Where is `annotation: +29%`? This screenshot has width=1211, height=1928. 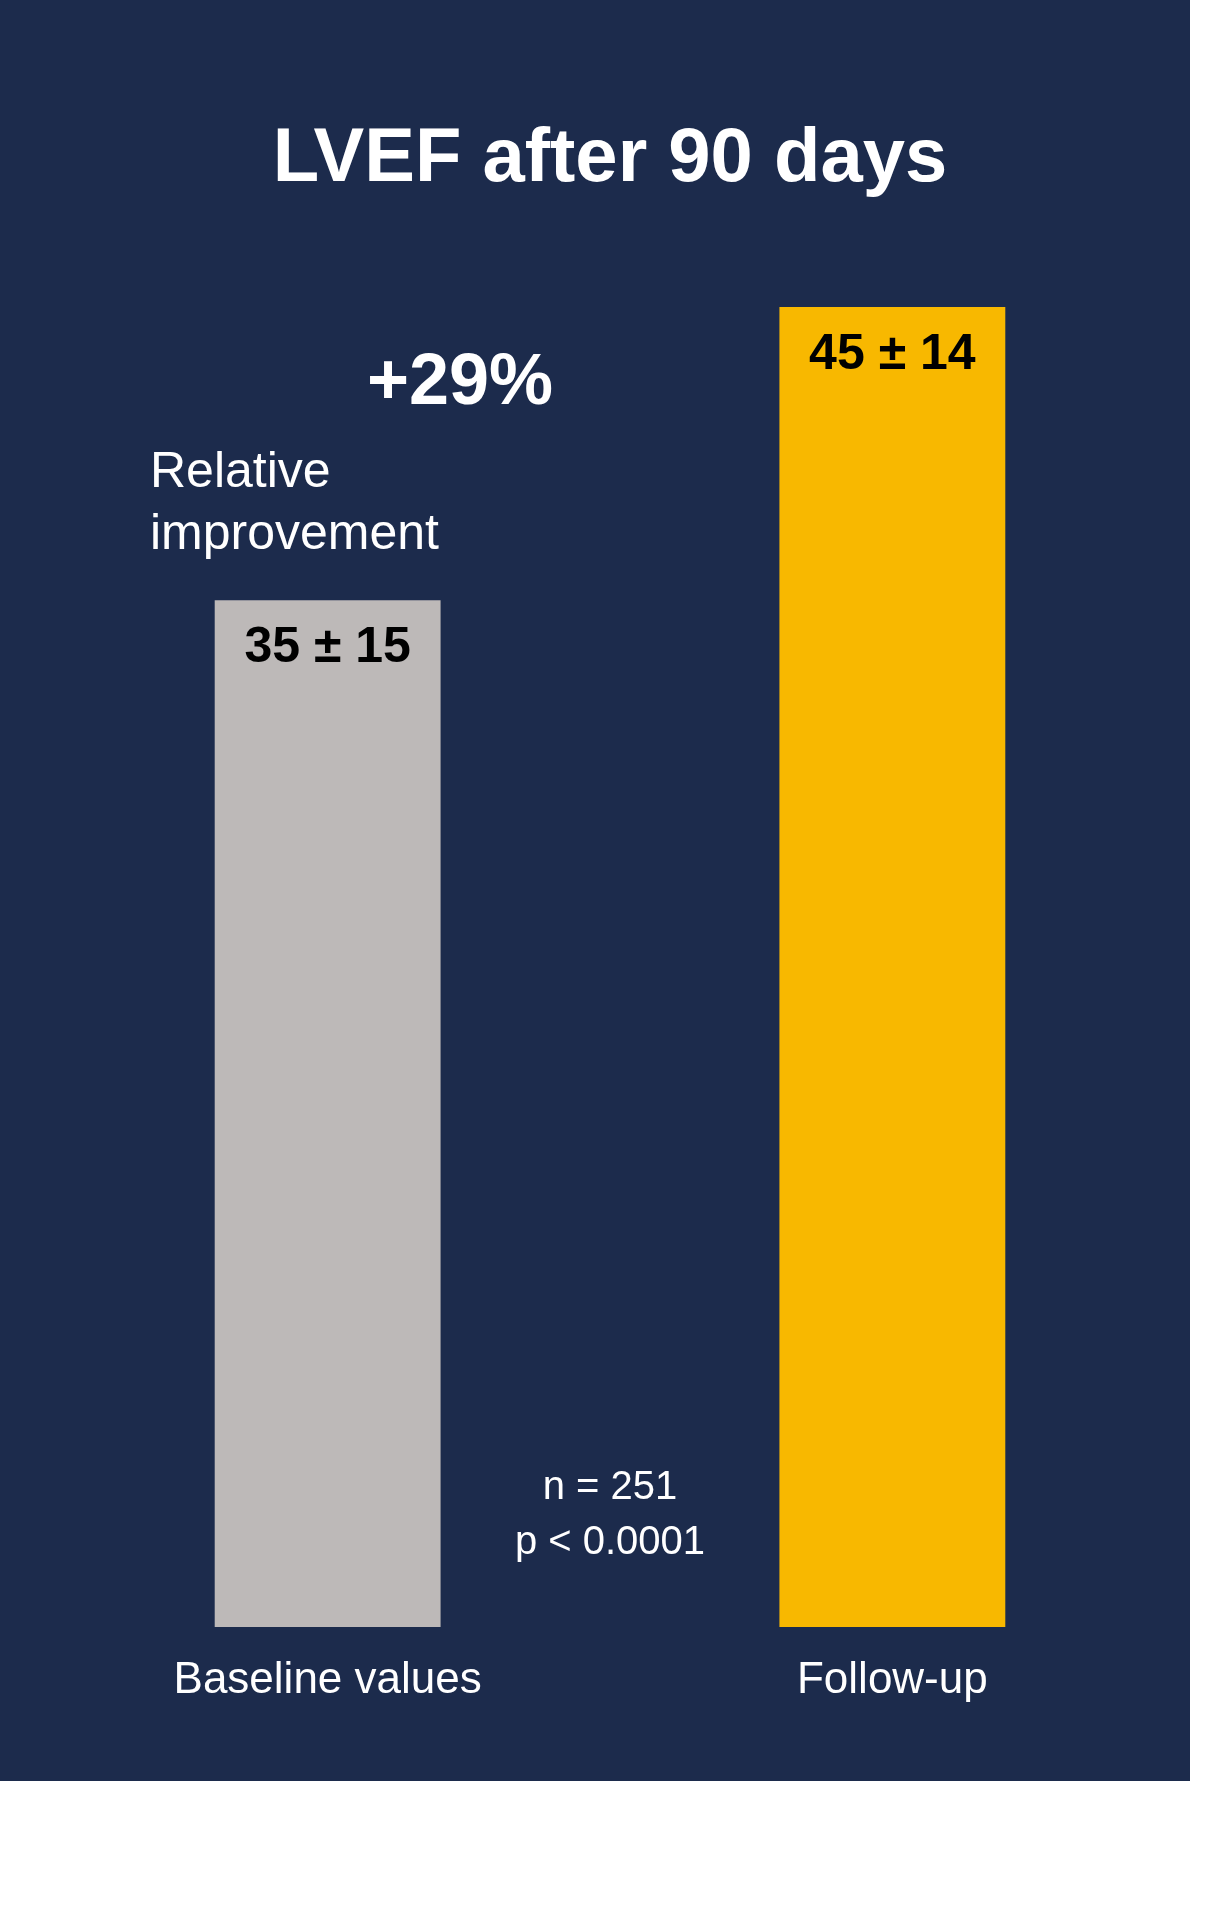
annotation: +29% is located at coordinates (460, 379).